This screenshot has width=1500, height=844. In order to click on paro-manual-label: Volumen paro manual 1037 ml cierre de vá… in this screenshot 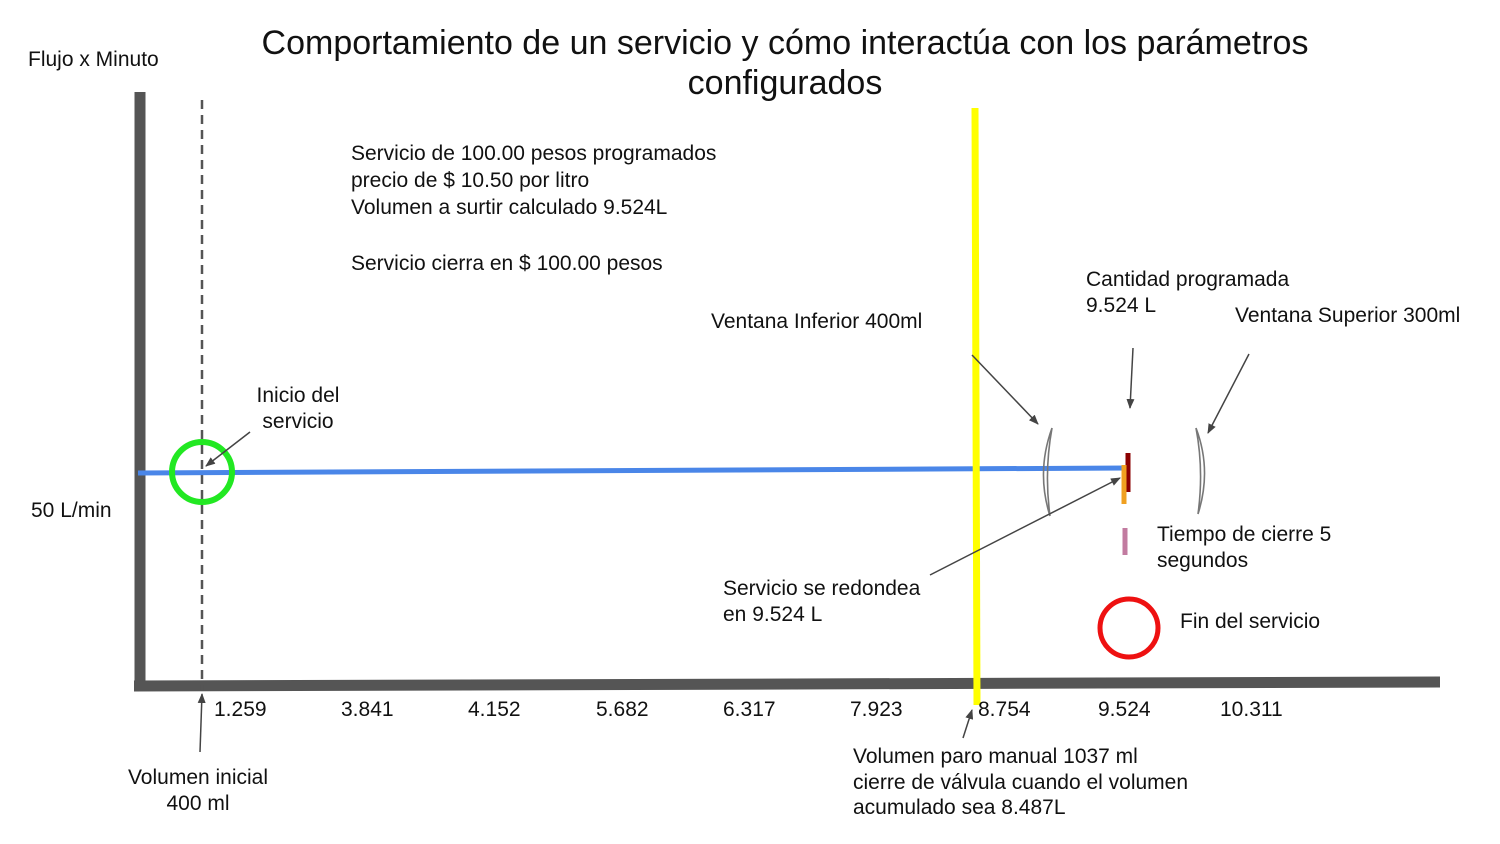, I will do `click(1020, 782)`.